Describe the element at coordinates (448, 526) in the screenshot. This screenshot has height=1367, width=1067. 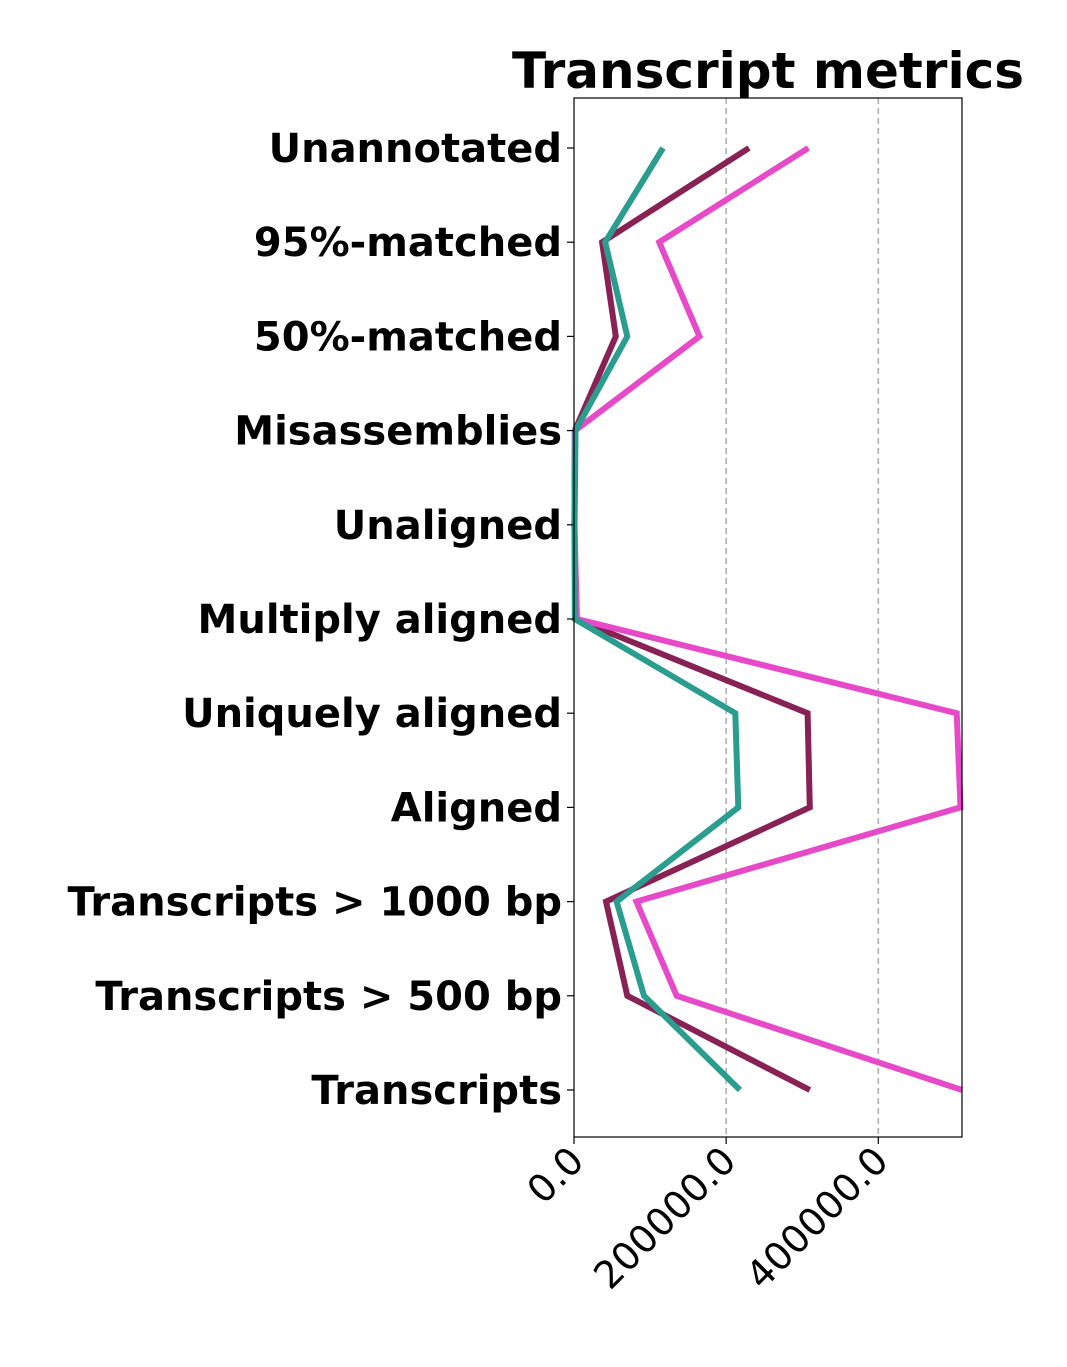
I see `y-tick-label: Unaligned` at that location.